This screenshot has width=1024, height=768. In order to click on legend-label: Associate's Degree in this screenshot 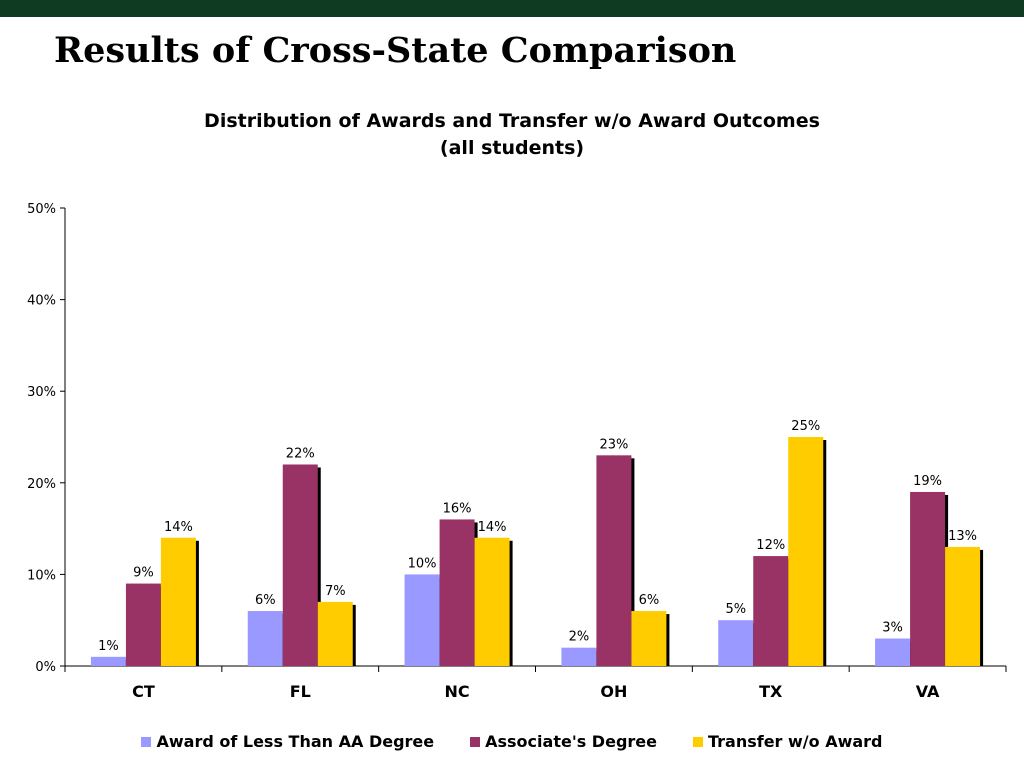, I will do `click(571, 741)`.